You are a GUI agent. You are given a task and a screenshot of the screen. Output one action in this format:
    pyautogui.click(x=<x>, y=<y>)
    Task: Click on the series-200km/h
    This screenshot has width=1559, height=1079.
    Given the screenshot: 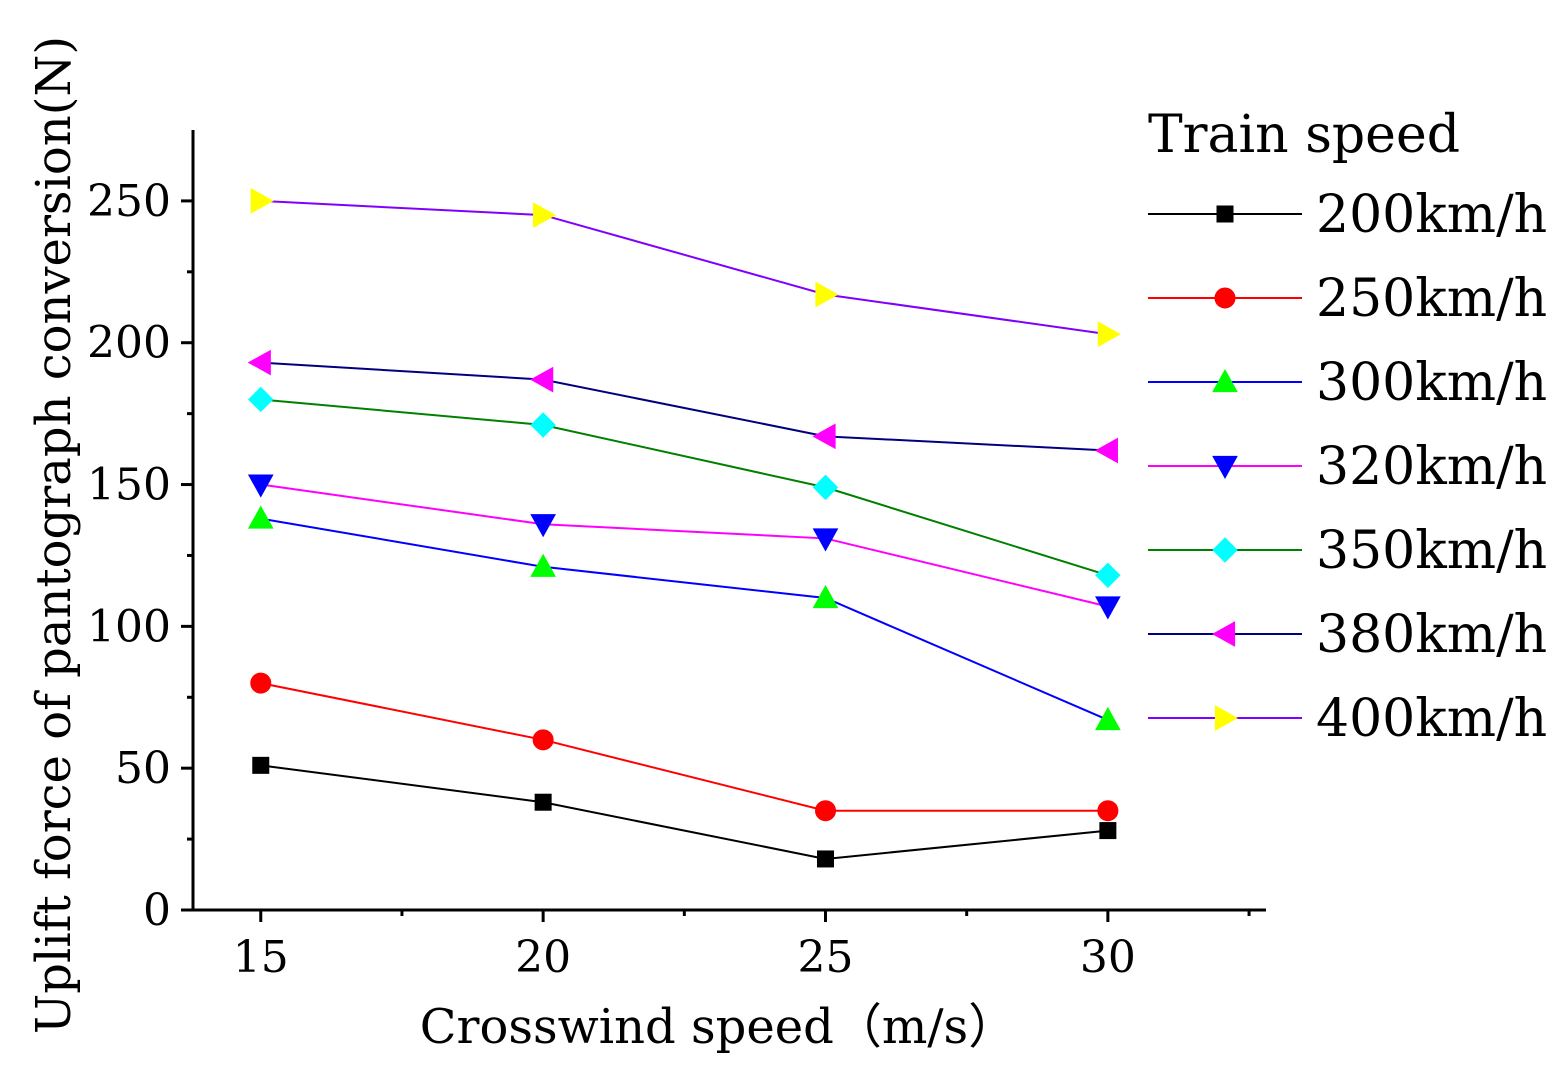 What is the action you would take?
    pyautogui.click(x=684, y=812)
    